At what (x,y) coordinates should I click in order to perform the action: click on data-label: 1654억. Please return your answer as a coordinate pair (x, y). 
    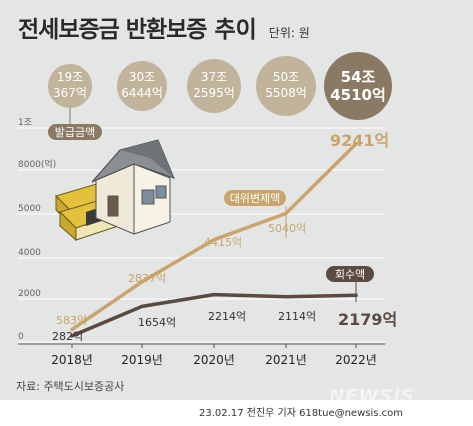
    Looking at the image, I should click on (157, 322).